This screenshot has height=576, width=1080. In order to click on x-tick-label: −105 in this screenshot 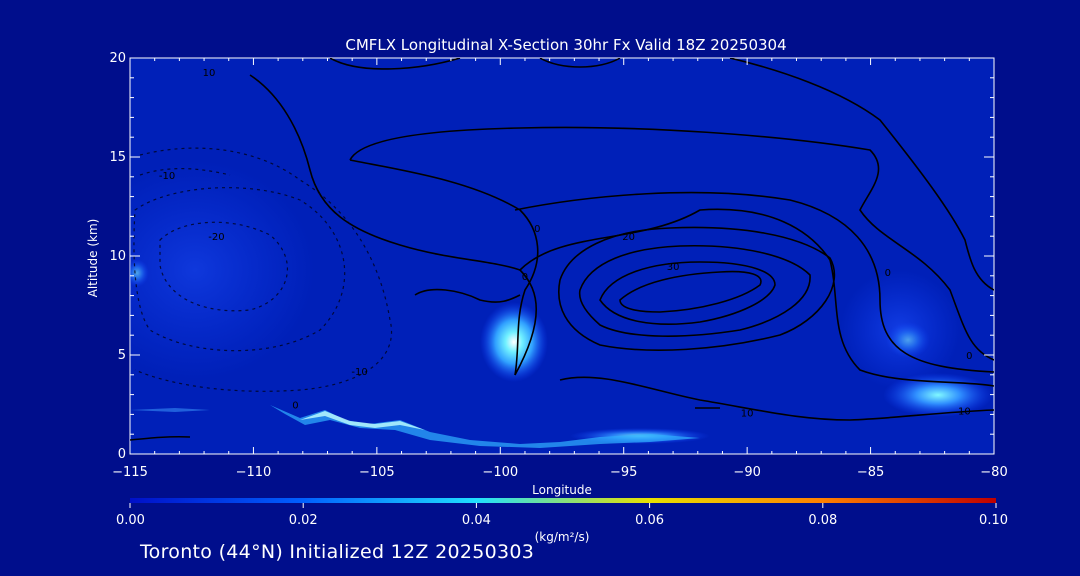, I will do `click(377, 472)`.